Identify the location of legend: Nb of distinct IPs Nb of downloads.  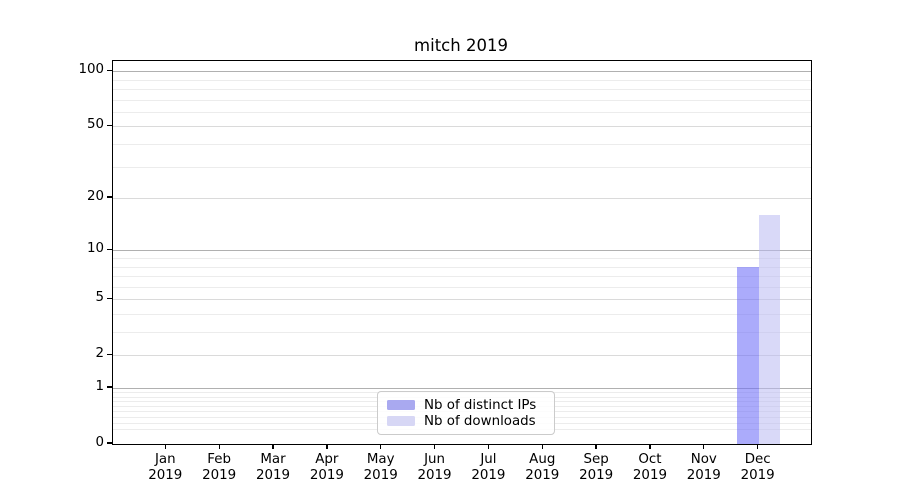
(466, 413).